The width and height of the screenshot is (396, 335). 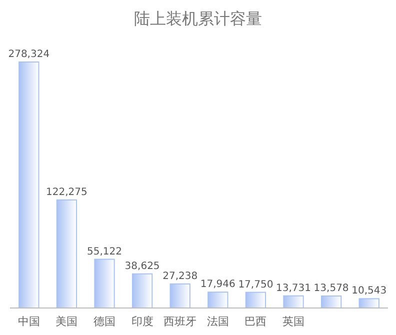 I want to click on title: 陆上装机累计容量, so click(x=198, y=18).